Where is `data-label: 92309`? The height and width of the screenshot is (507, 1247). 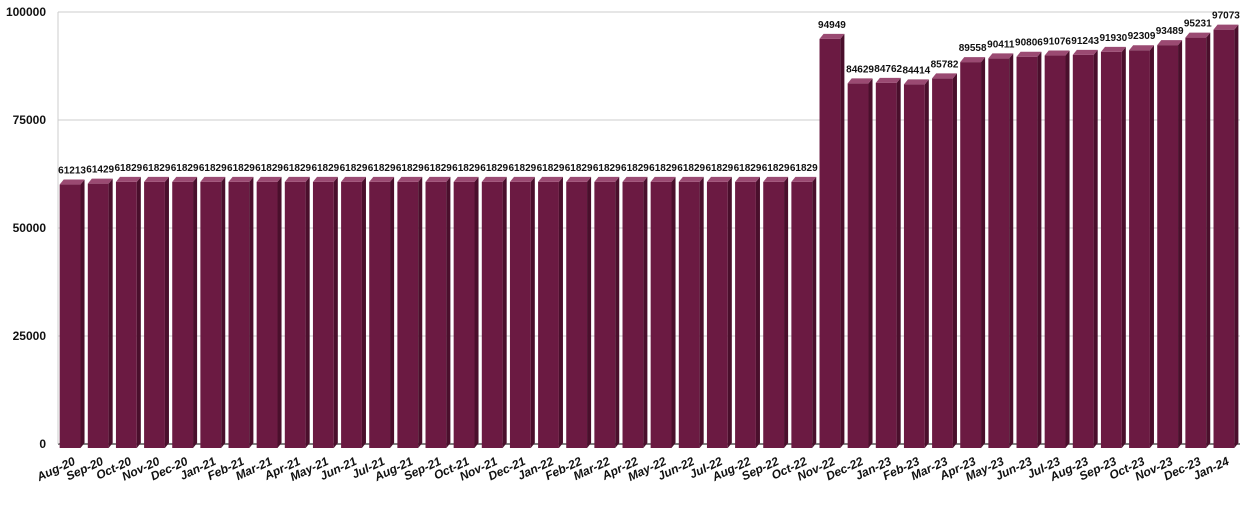
data-label: 92309 is located at coordinates (1142, 36).